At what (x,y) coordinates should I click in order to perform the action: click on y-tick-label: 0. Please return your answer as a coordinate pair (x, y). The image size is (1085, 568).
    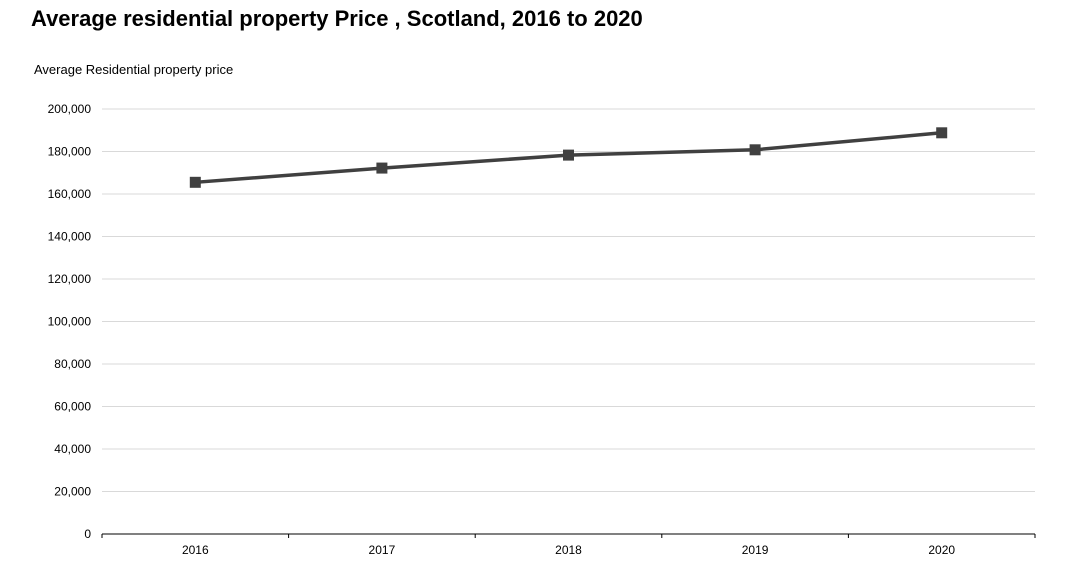
    Looking at the image, I should click on (87, 534).